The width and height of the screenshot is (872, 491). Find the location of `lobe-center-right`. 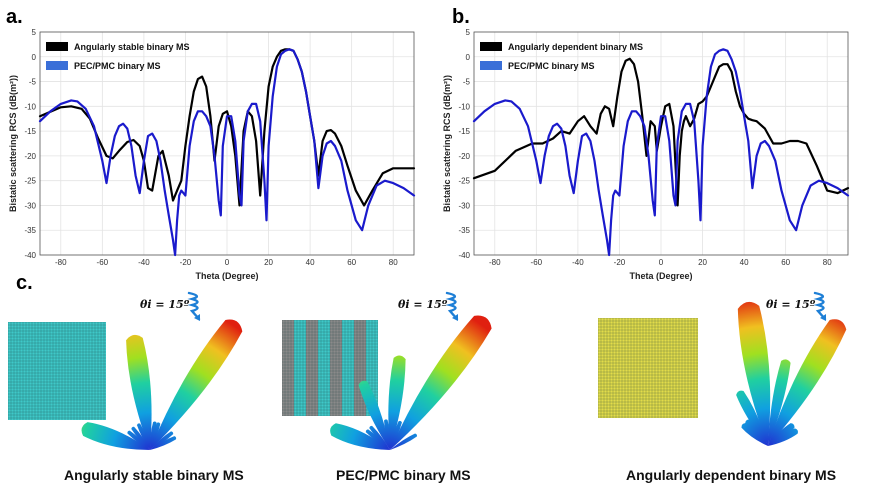

lobe-center-right is located at coordinates (397, 402).